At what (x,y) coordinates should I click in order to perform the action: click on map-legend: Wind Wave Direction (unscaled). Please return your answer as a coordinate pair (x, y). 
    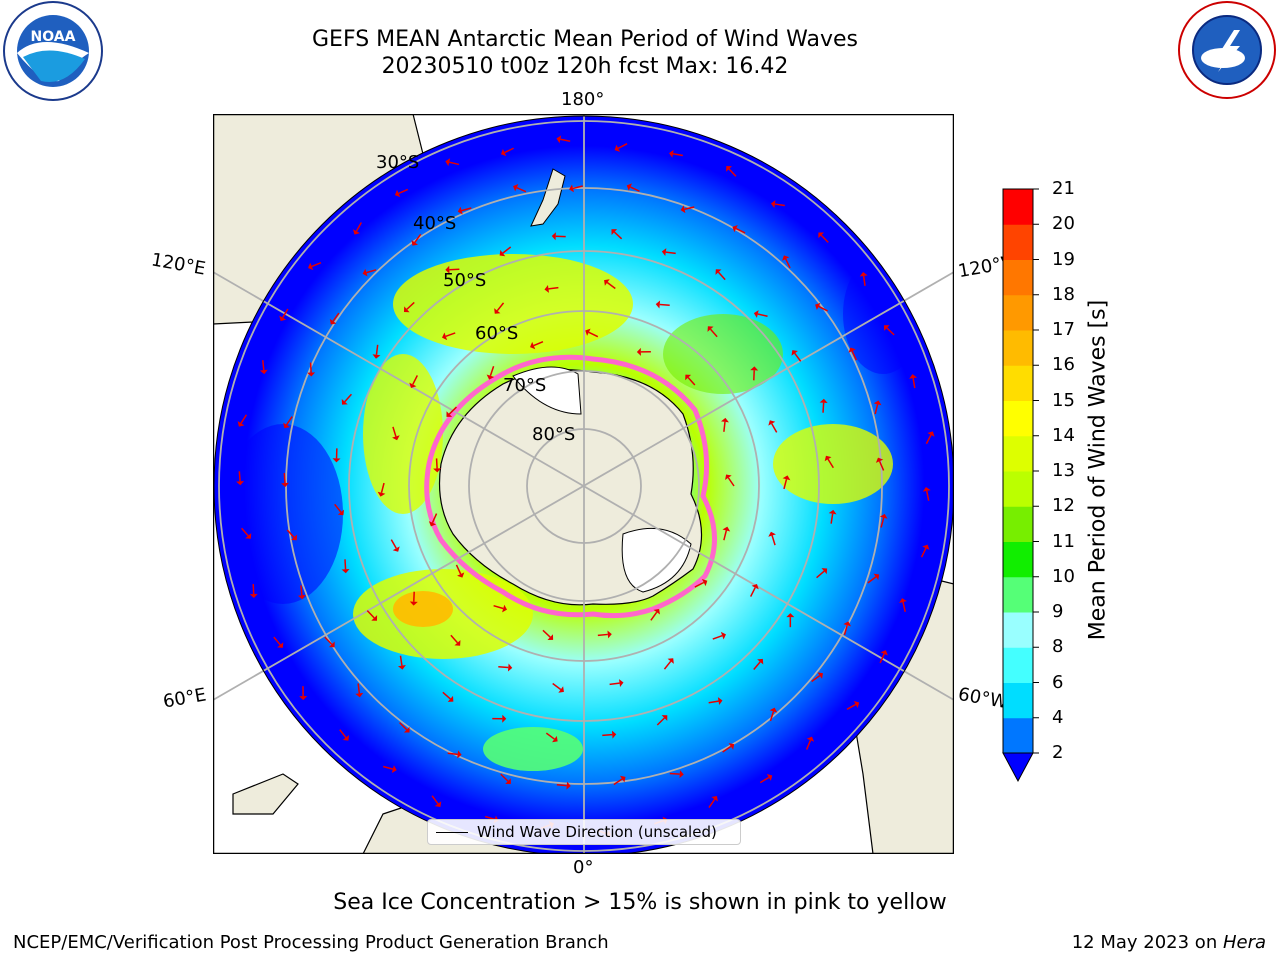
    Looking at the image, I should click on (584, 832).